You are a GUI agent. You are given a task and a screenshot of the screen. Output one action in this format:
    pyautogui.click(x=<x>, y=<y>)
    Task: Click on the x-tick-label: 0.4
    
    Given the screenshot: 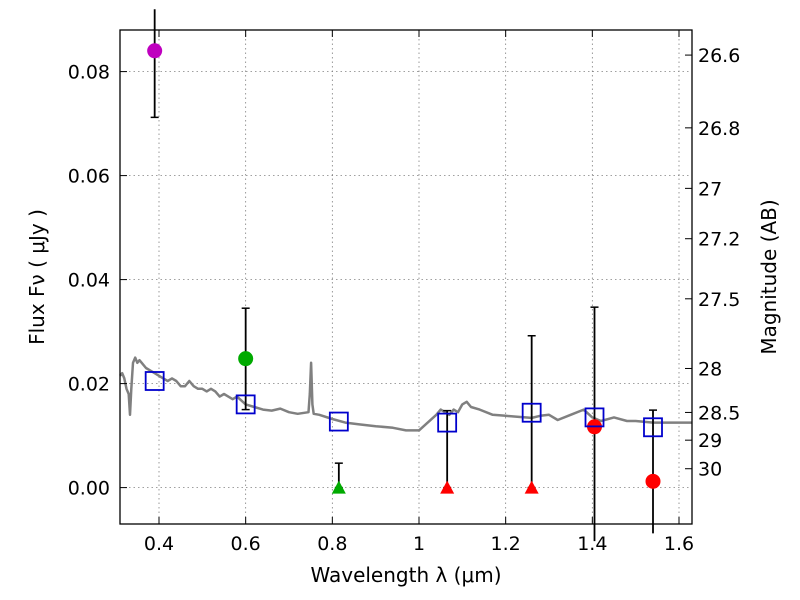 What is the action you would take?
    pyautogui.click(x=159, y=544)
    